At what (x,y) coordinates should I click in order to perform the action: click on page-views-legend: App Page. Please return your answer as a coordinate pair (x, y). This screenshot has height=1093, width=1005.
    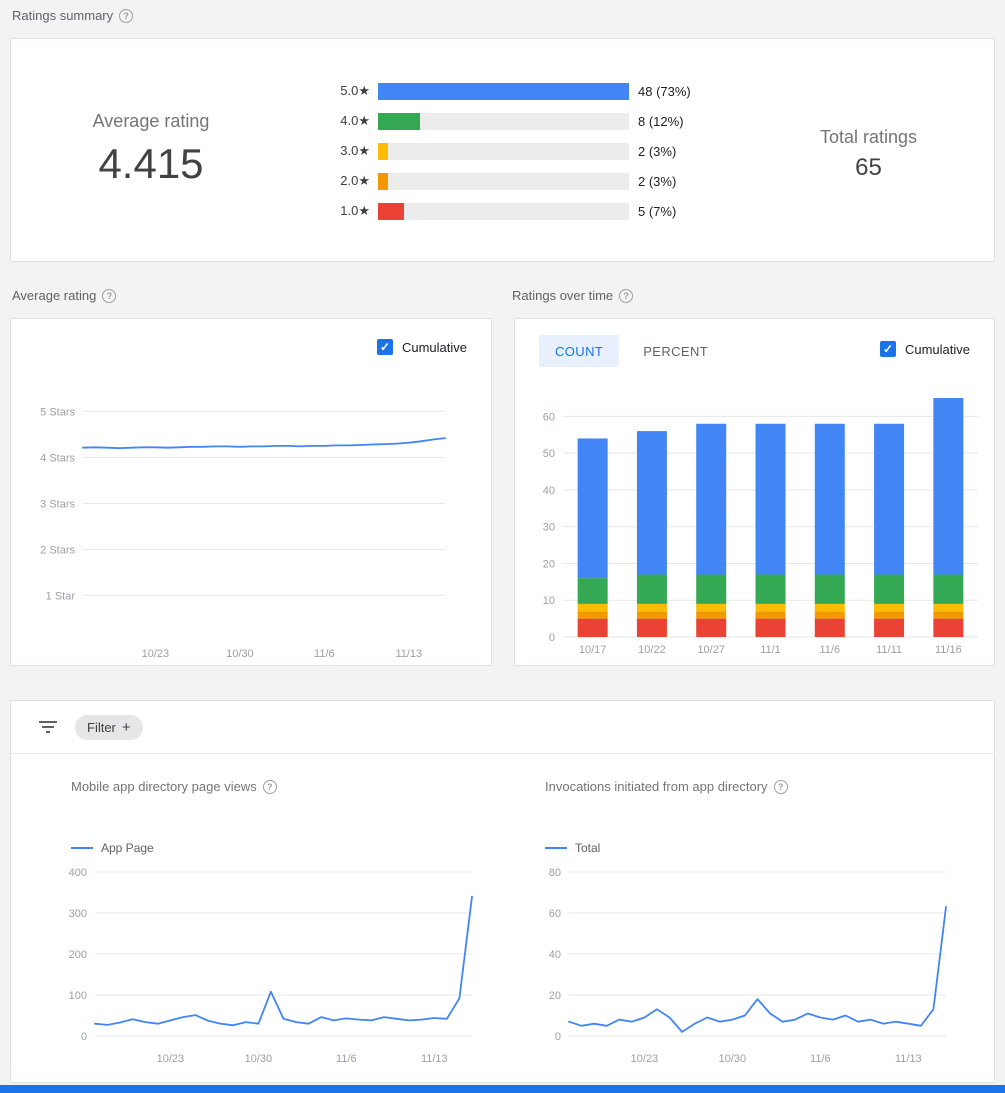
    Looking at the image, I should click on (112, 848).